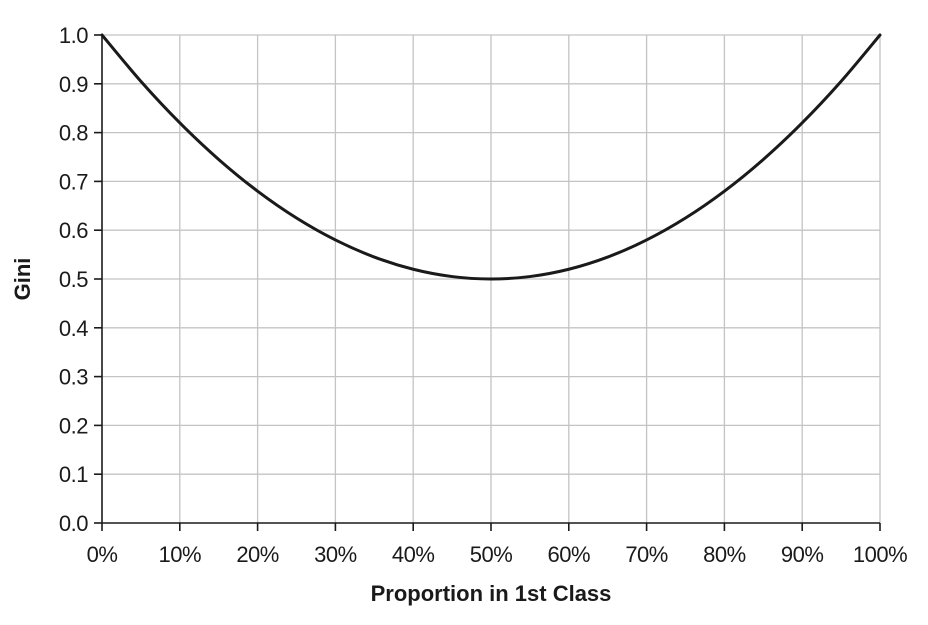 The width and height of the screenshot is (928, 625). Describe the element at coordinates (646, 554) in the screenshot. I see `x-tick-label: 70%` at that location.